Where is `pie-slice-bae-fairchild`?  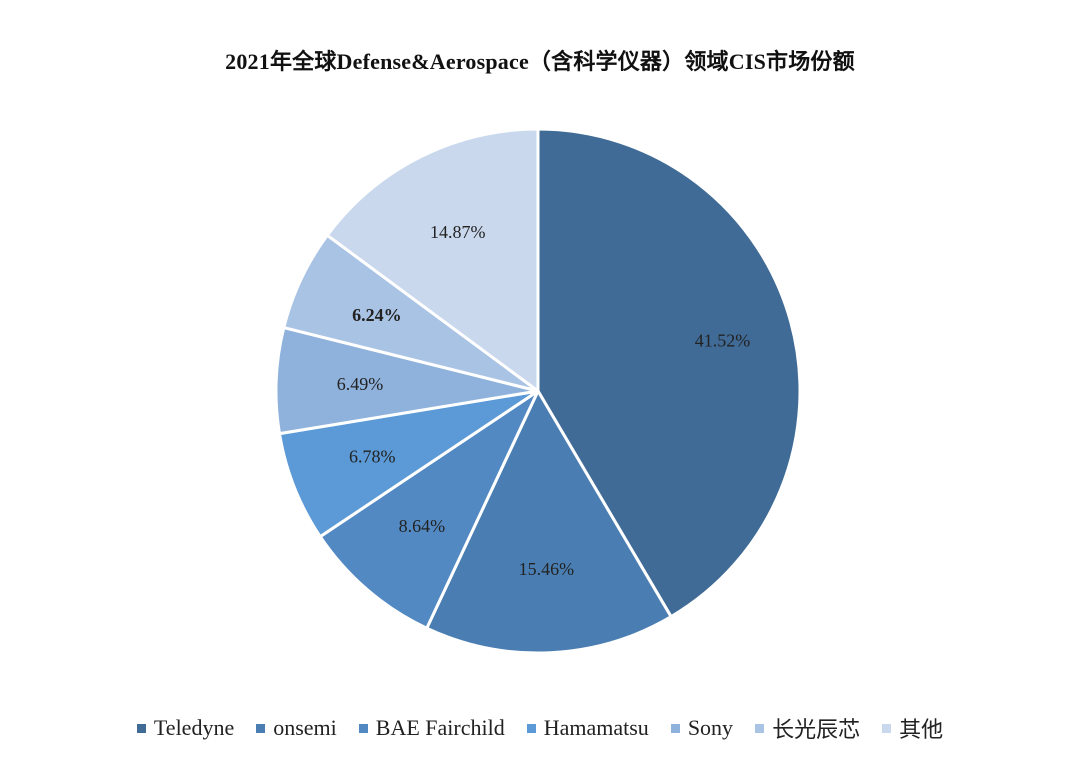
pie-slice-bae-fairchild is located at coordinates (429, 509).